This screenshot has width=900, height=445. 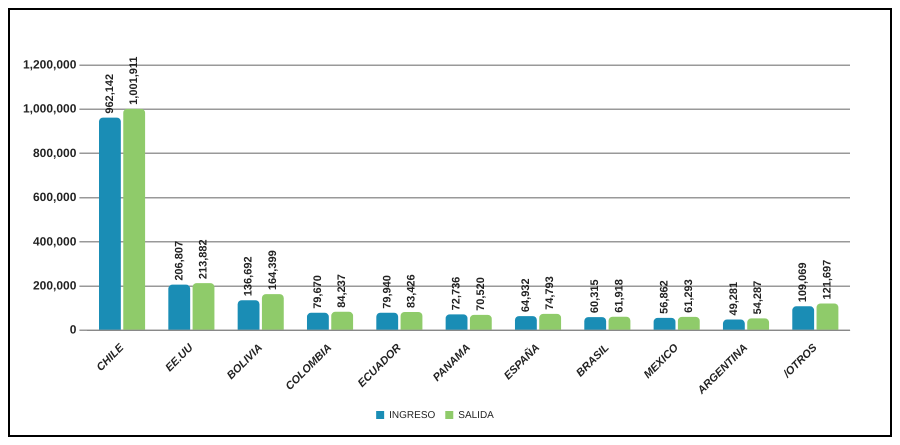 I want to click on data-label: 109,069, so click(x=803, y=282).